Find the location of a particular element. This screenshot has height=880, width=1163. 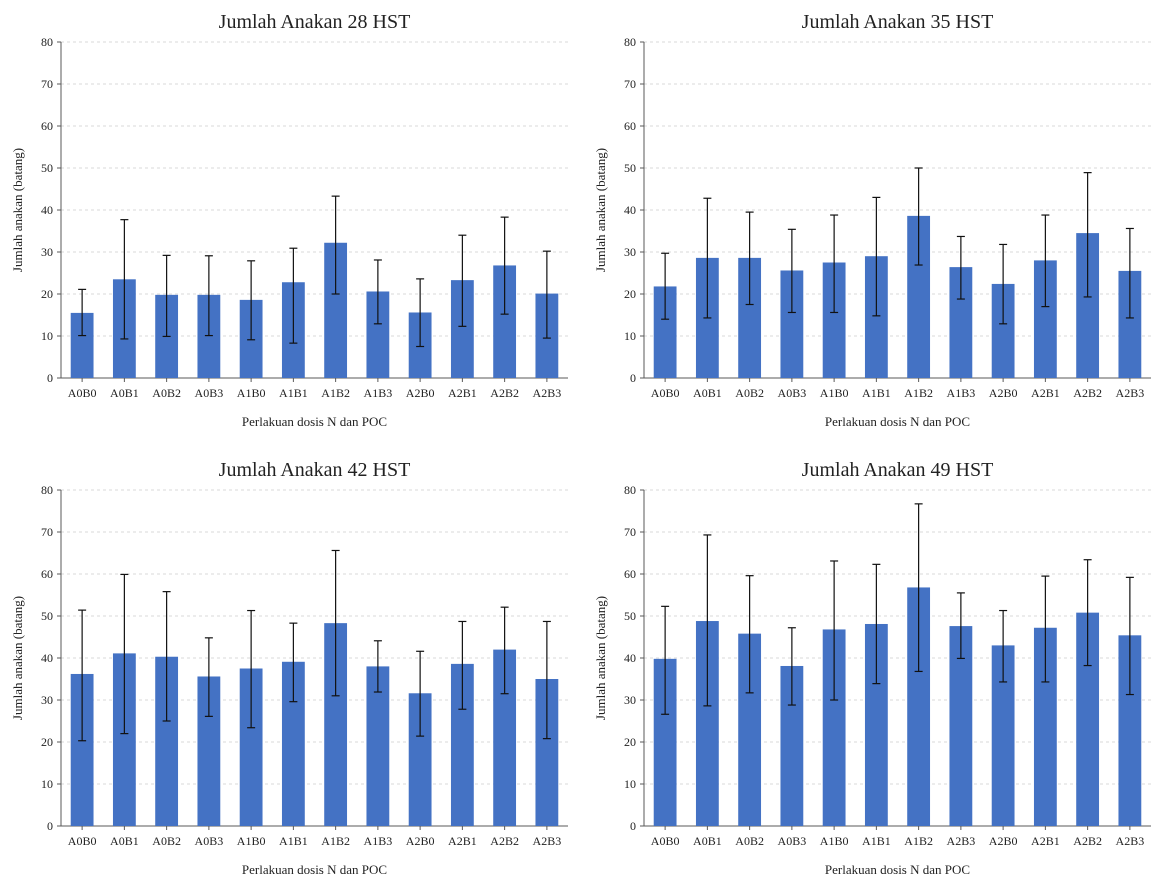

y-tick-label: 80 is located at coordinates (630, 490).